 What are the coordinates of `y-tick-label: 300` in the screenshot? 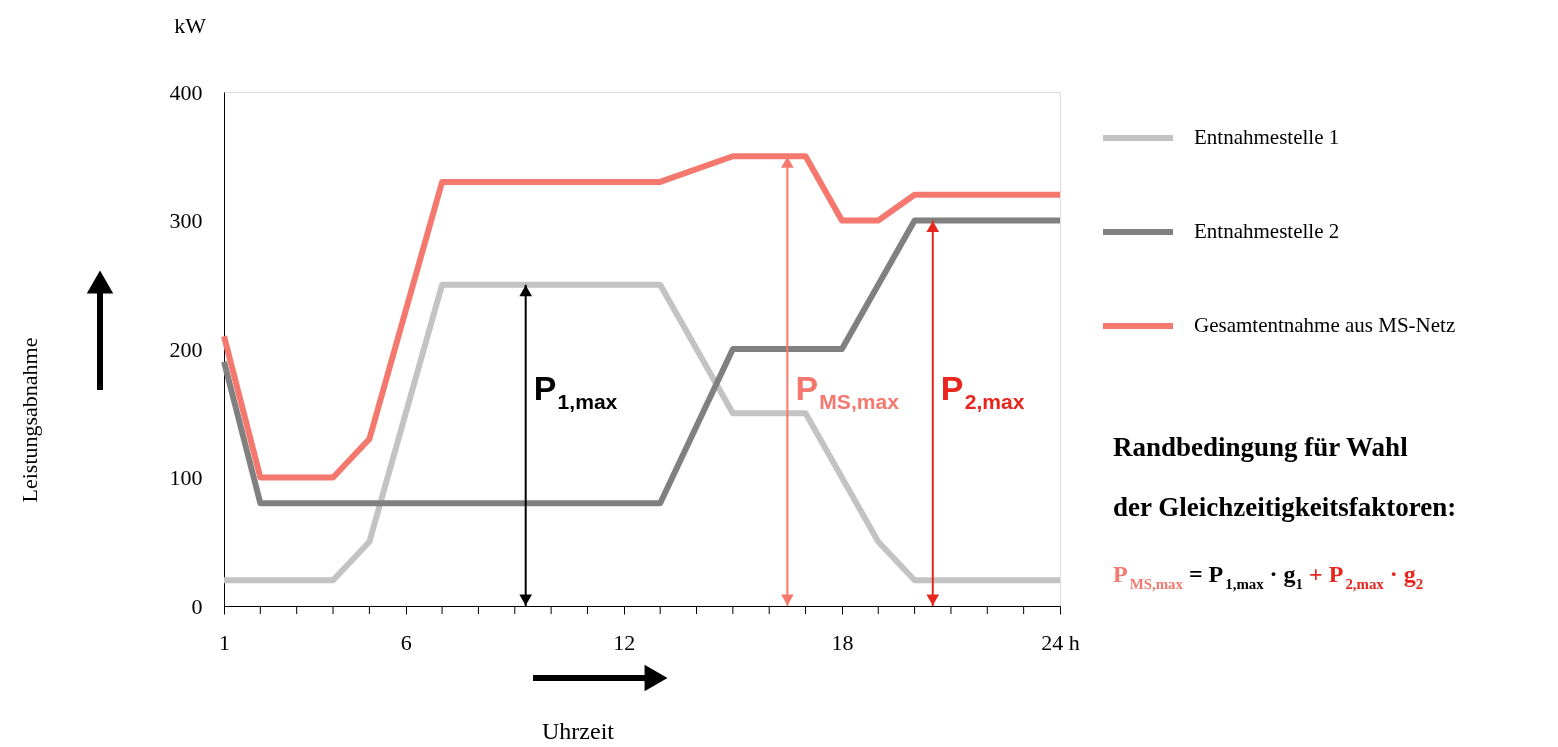 It's located at (186, 220).